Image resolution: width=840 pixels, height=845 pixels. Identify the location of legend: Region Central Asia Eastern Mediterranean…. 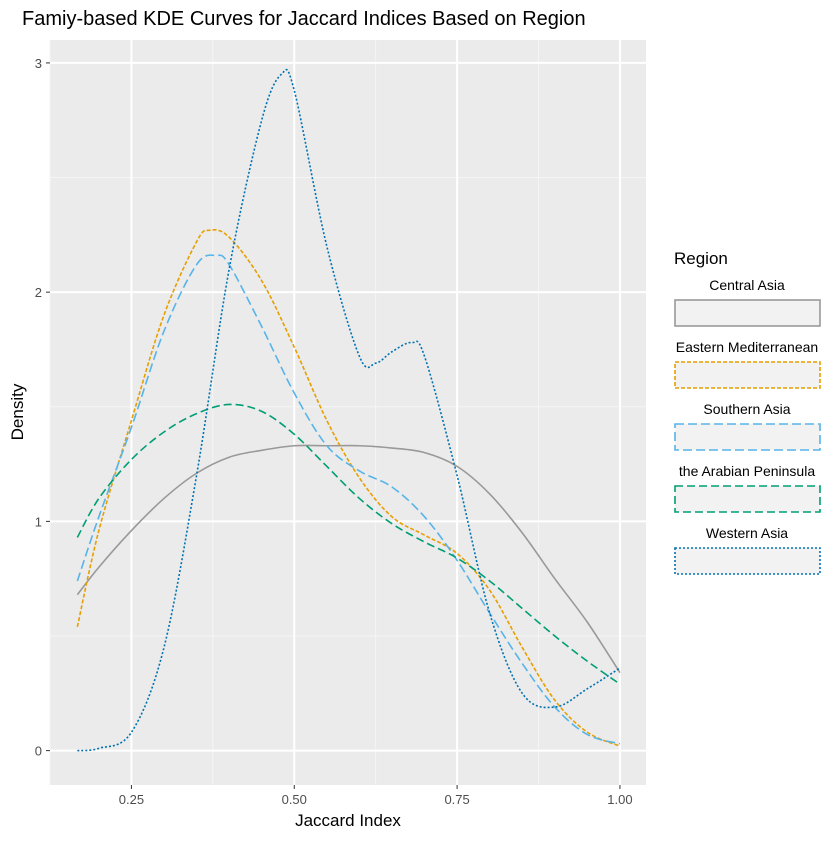
(747, 412).